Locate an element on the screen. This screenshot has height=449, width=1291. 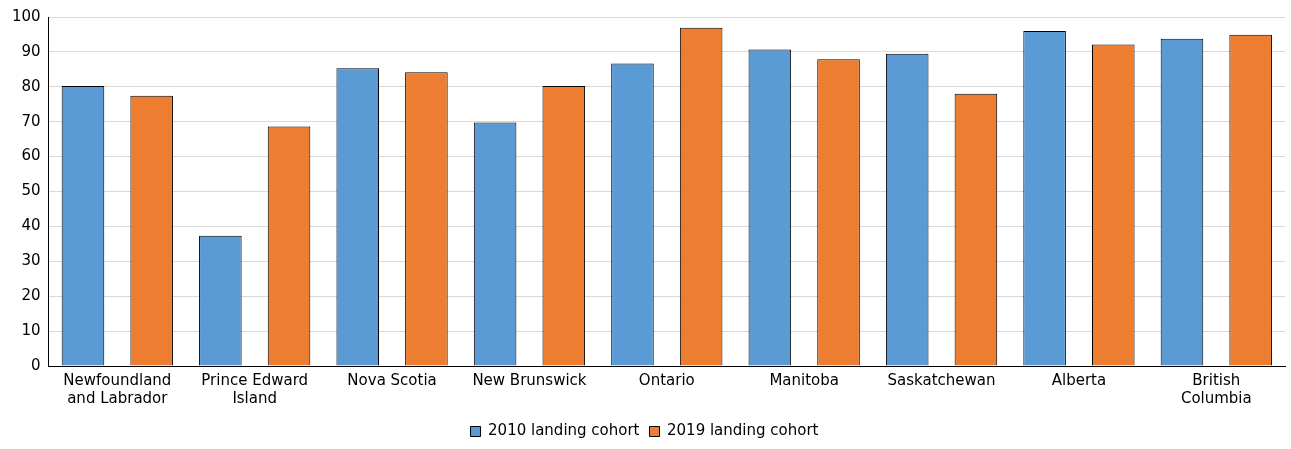
legend-label: 2019 landing cohort is located at coordinates (743, 430).